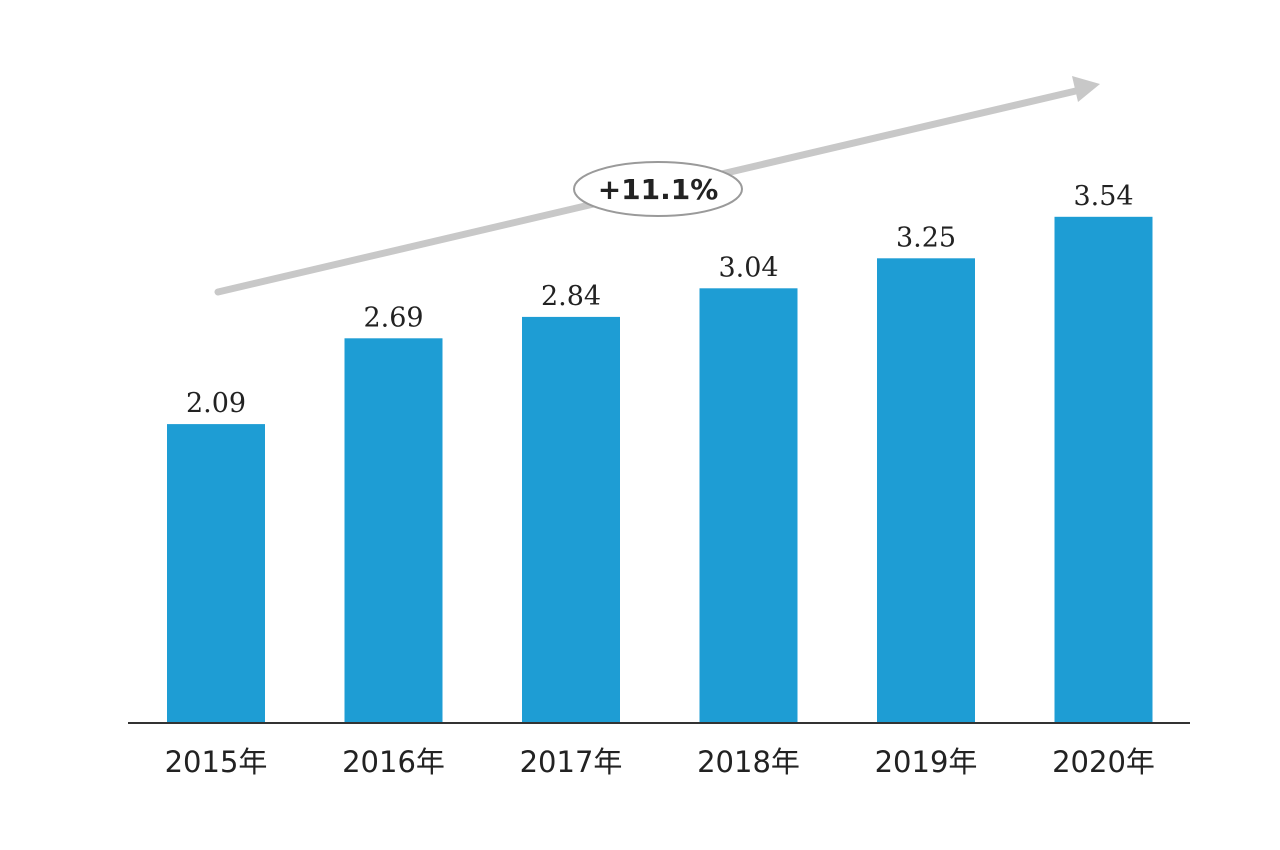 This screenshot has height=850, width=1280. What do you see at coordinates (571, 519) in the screenshot?
I see `bar-2017` at bounding box center [571, 519].